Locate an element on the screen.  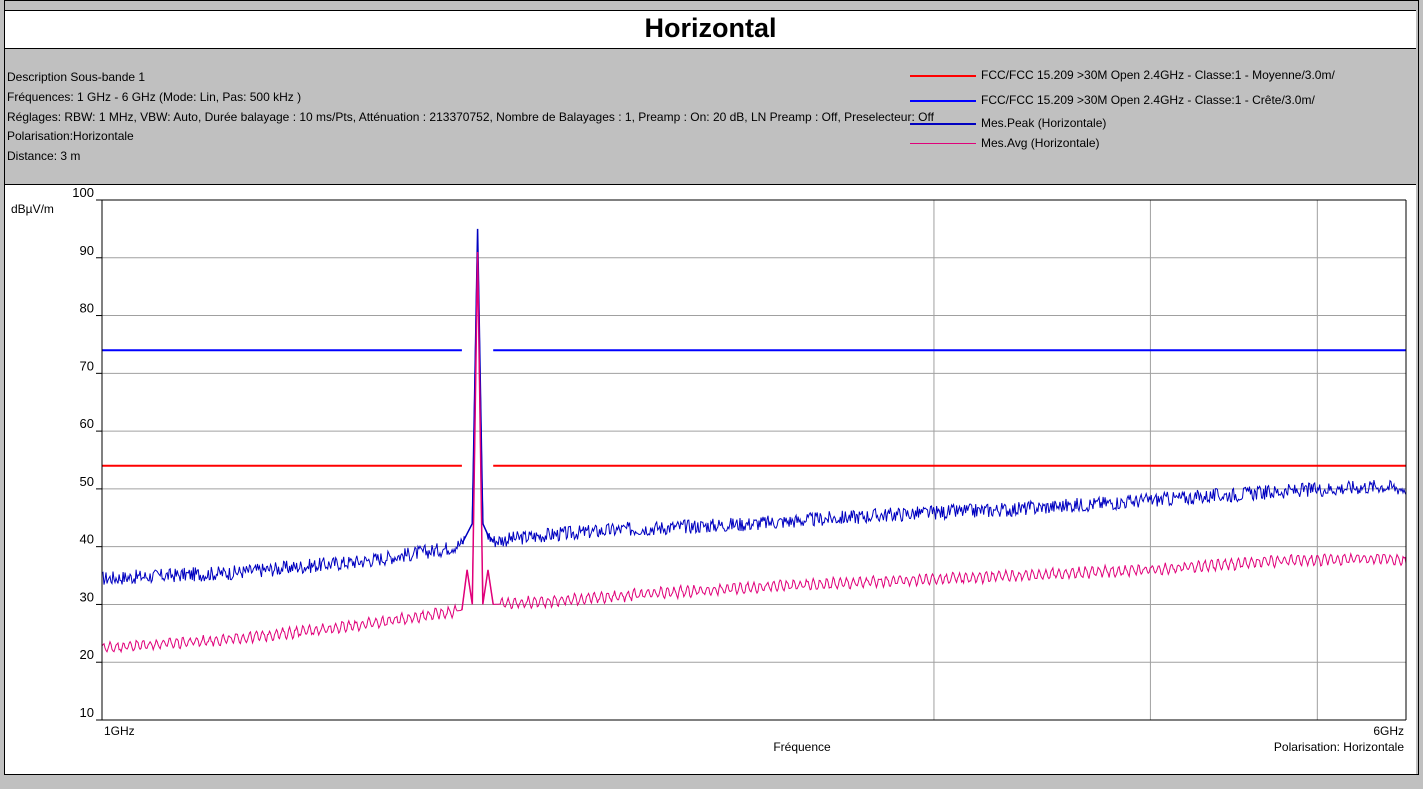
legend-swatch-avg-limit is located at coordinates (943, 76).